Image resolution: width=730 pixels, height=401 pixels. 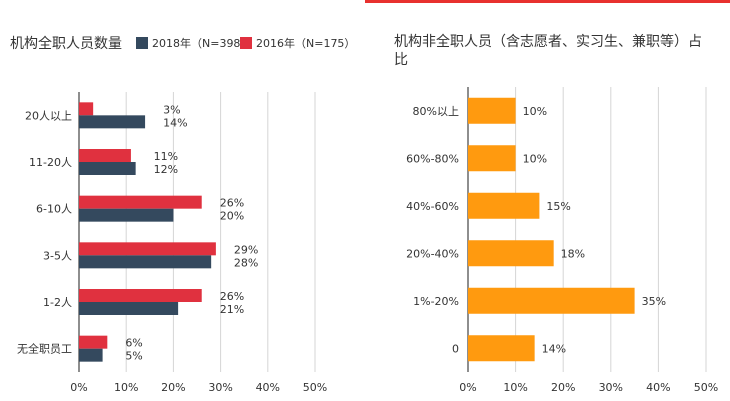 I want to click on right-chart-title: 机构非全职人员（含志愿者、实习生、兼职等）占比, so click(x=548, y=51).